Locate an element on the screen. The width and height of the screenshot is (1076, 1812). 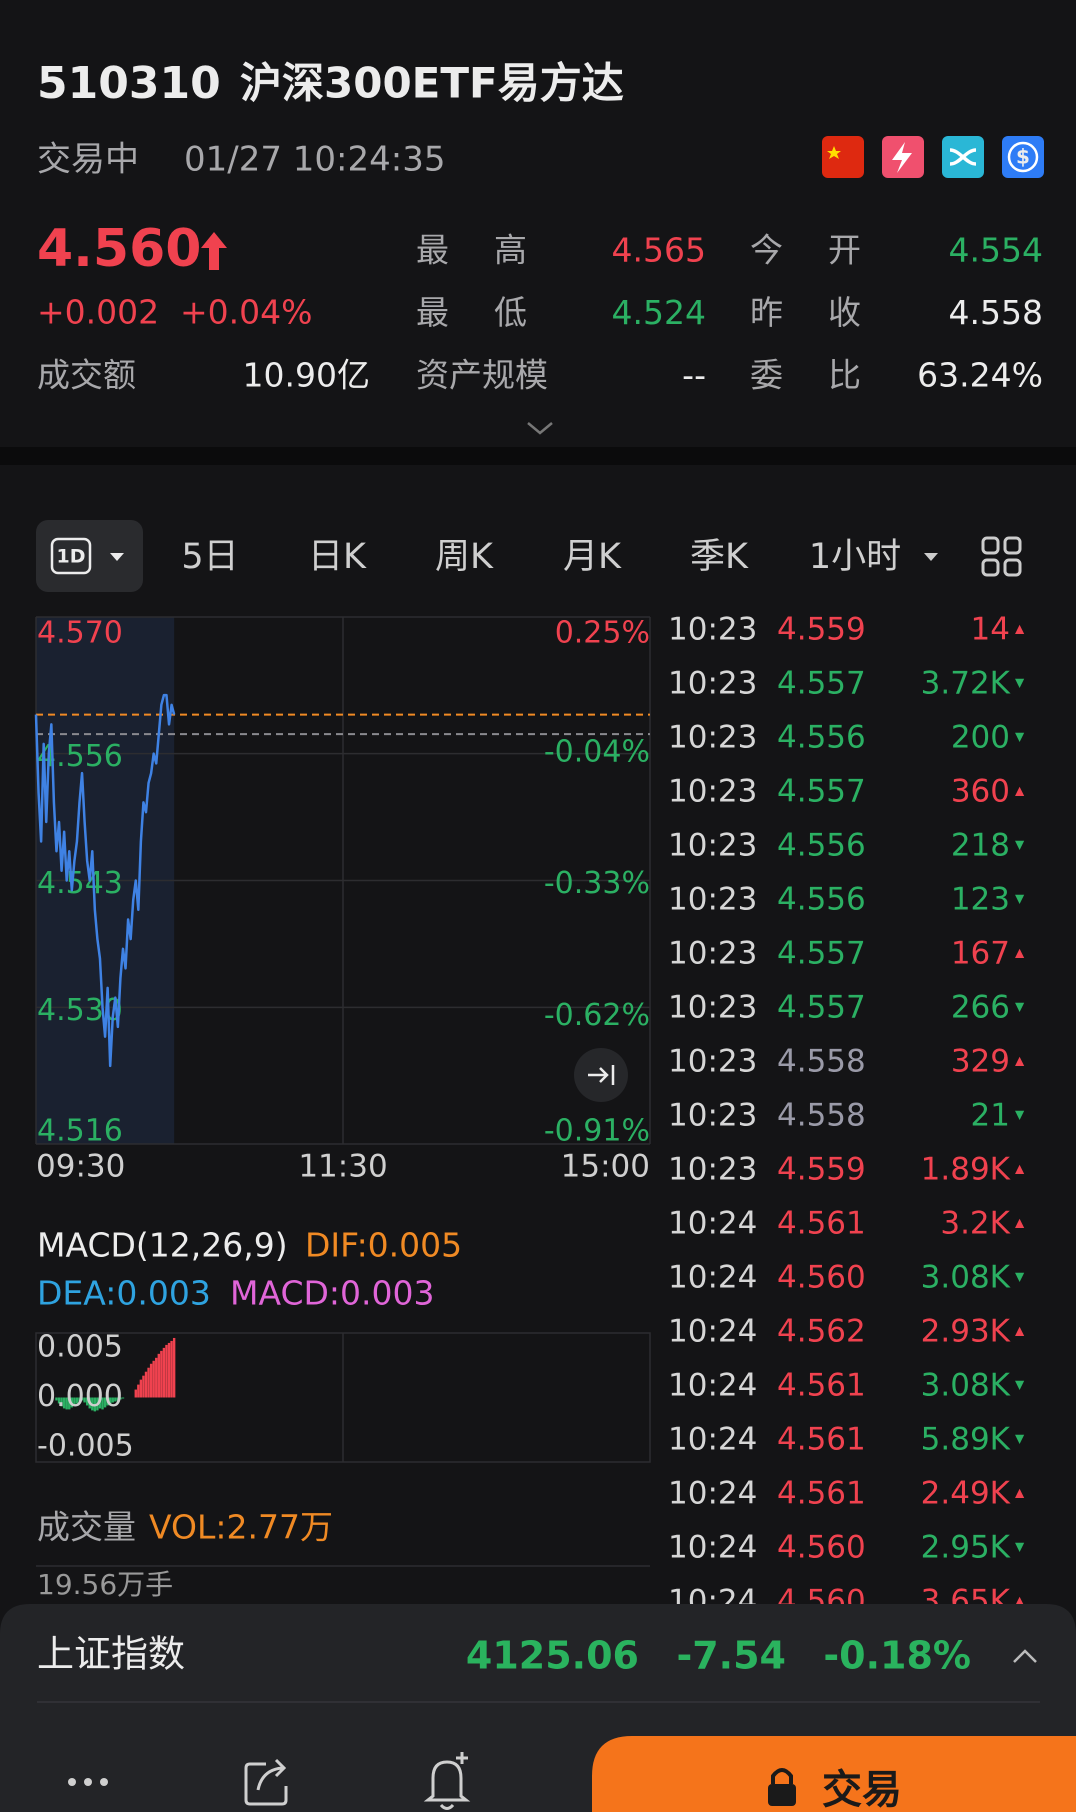
macd-dea: DEA:0.003 is located at coordinates (124, 1293).